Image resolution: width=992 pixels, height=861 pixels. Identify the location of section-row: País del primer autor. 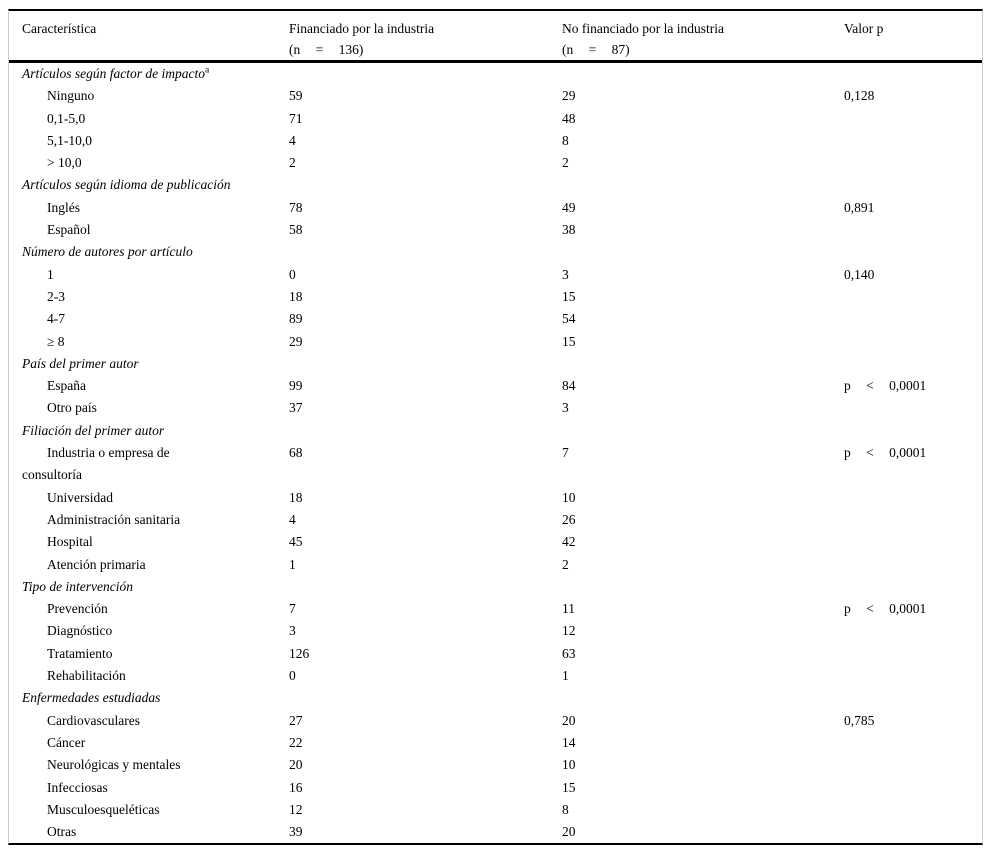
(495, 364).